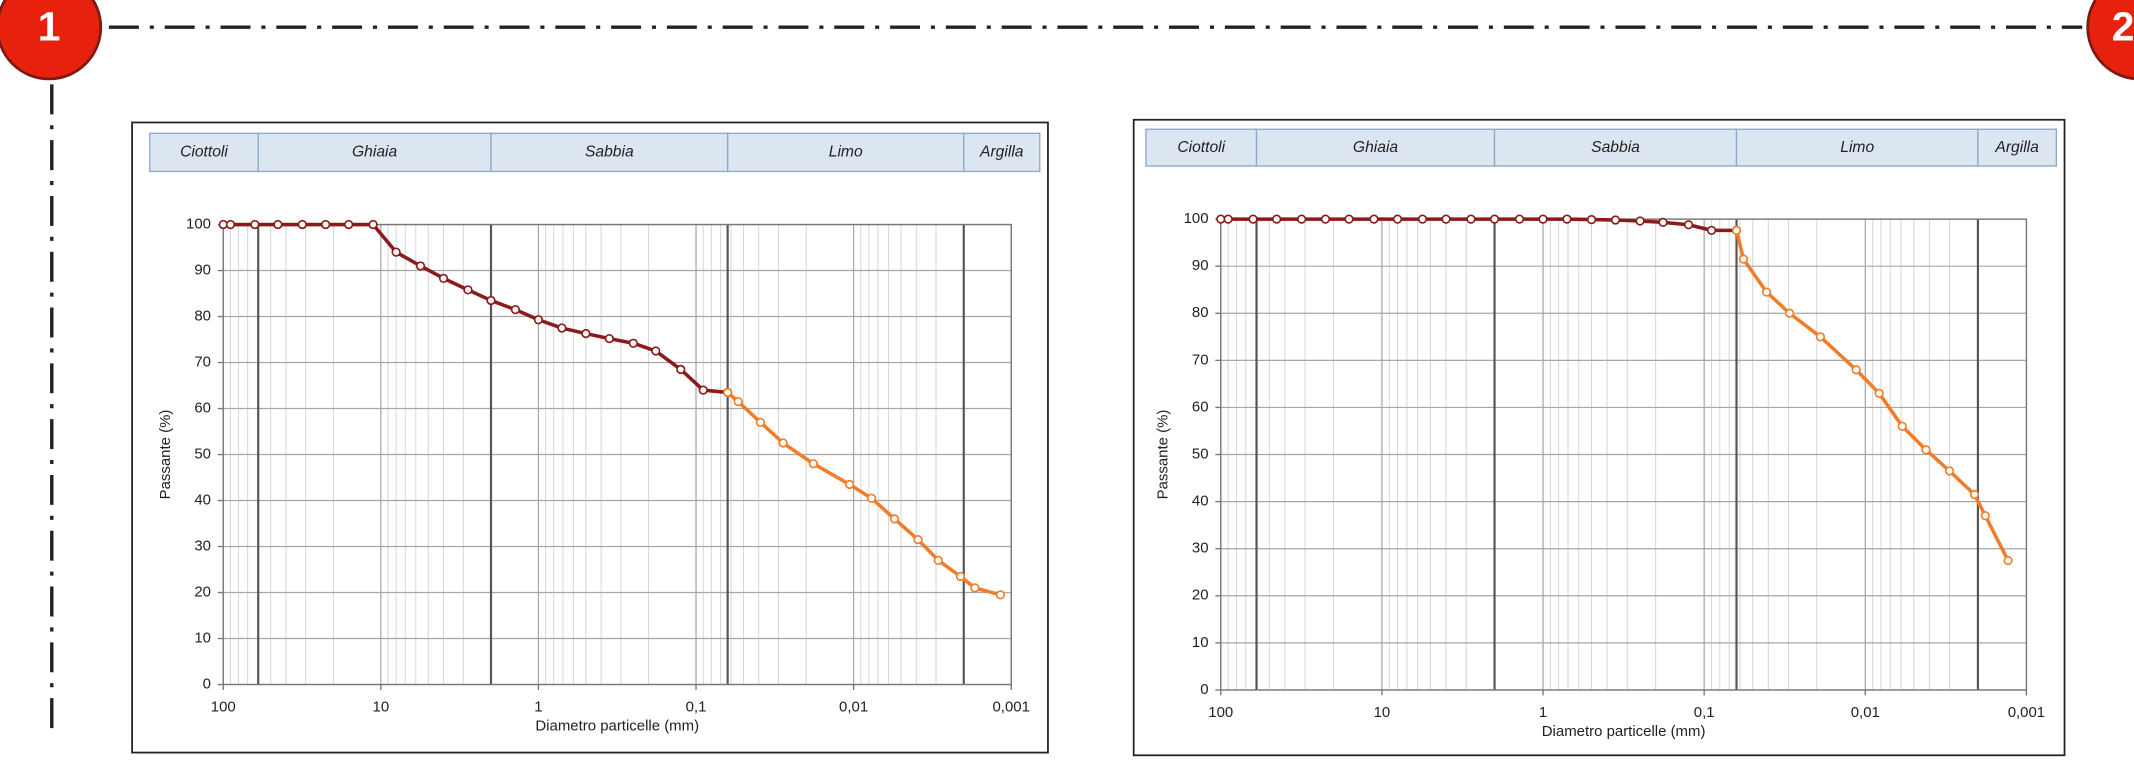 The width and height of the screenshot is (2134, 764). Describe the element at coordinates (202, 407) in the screenshot. I see `y-tick-label: 60` at that location.